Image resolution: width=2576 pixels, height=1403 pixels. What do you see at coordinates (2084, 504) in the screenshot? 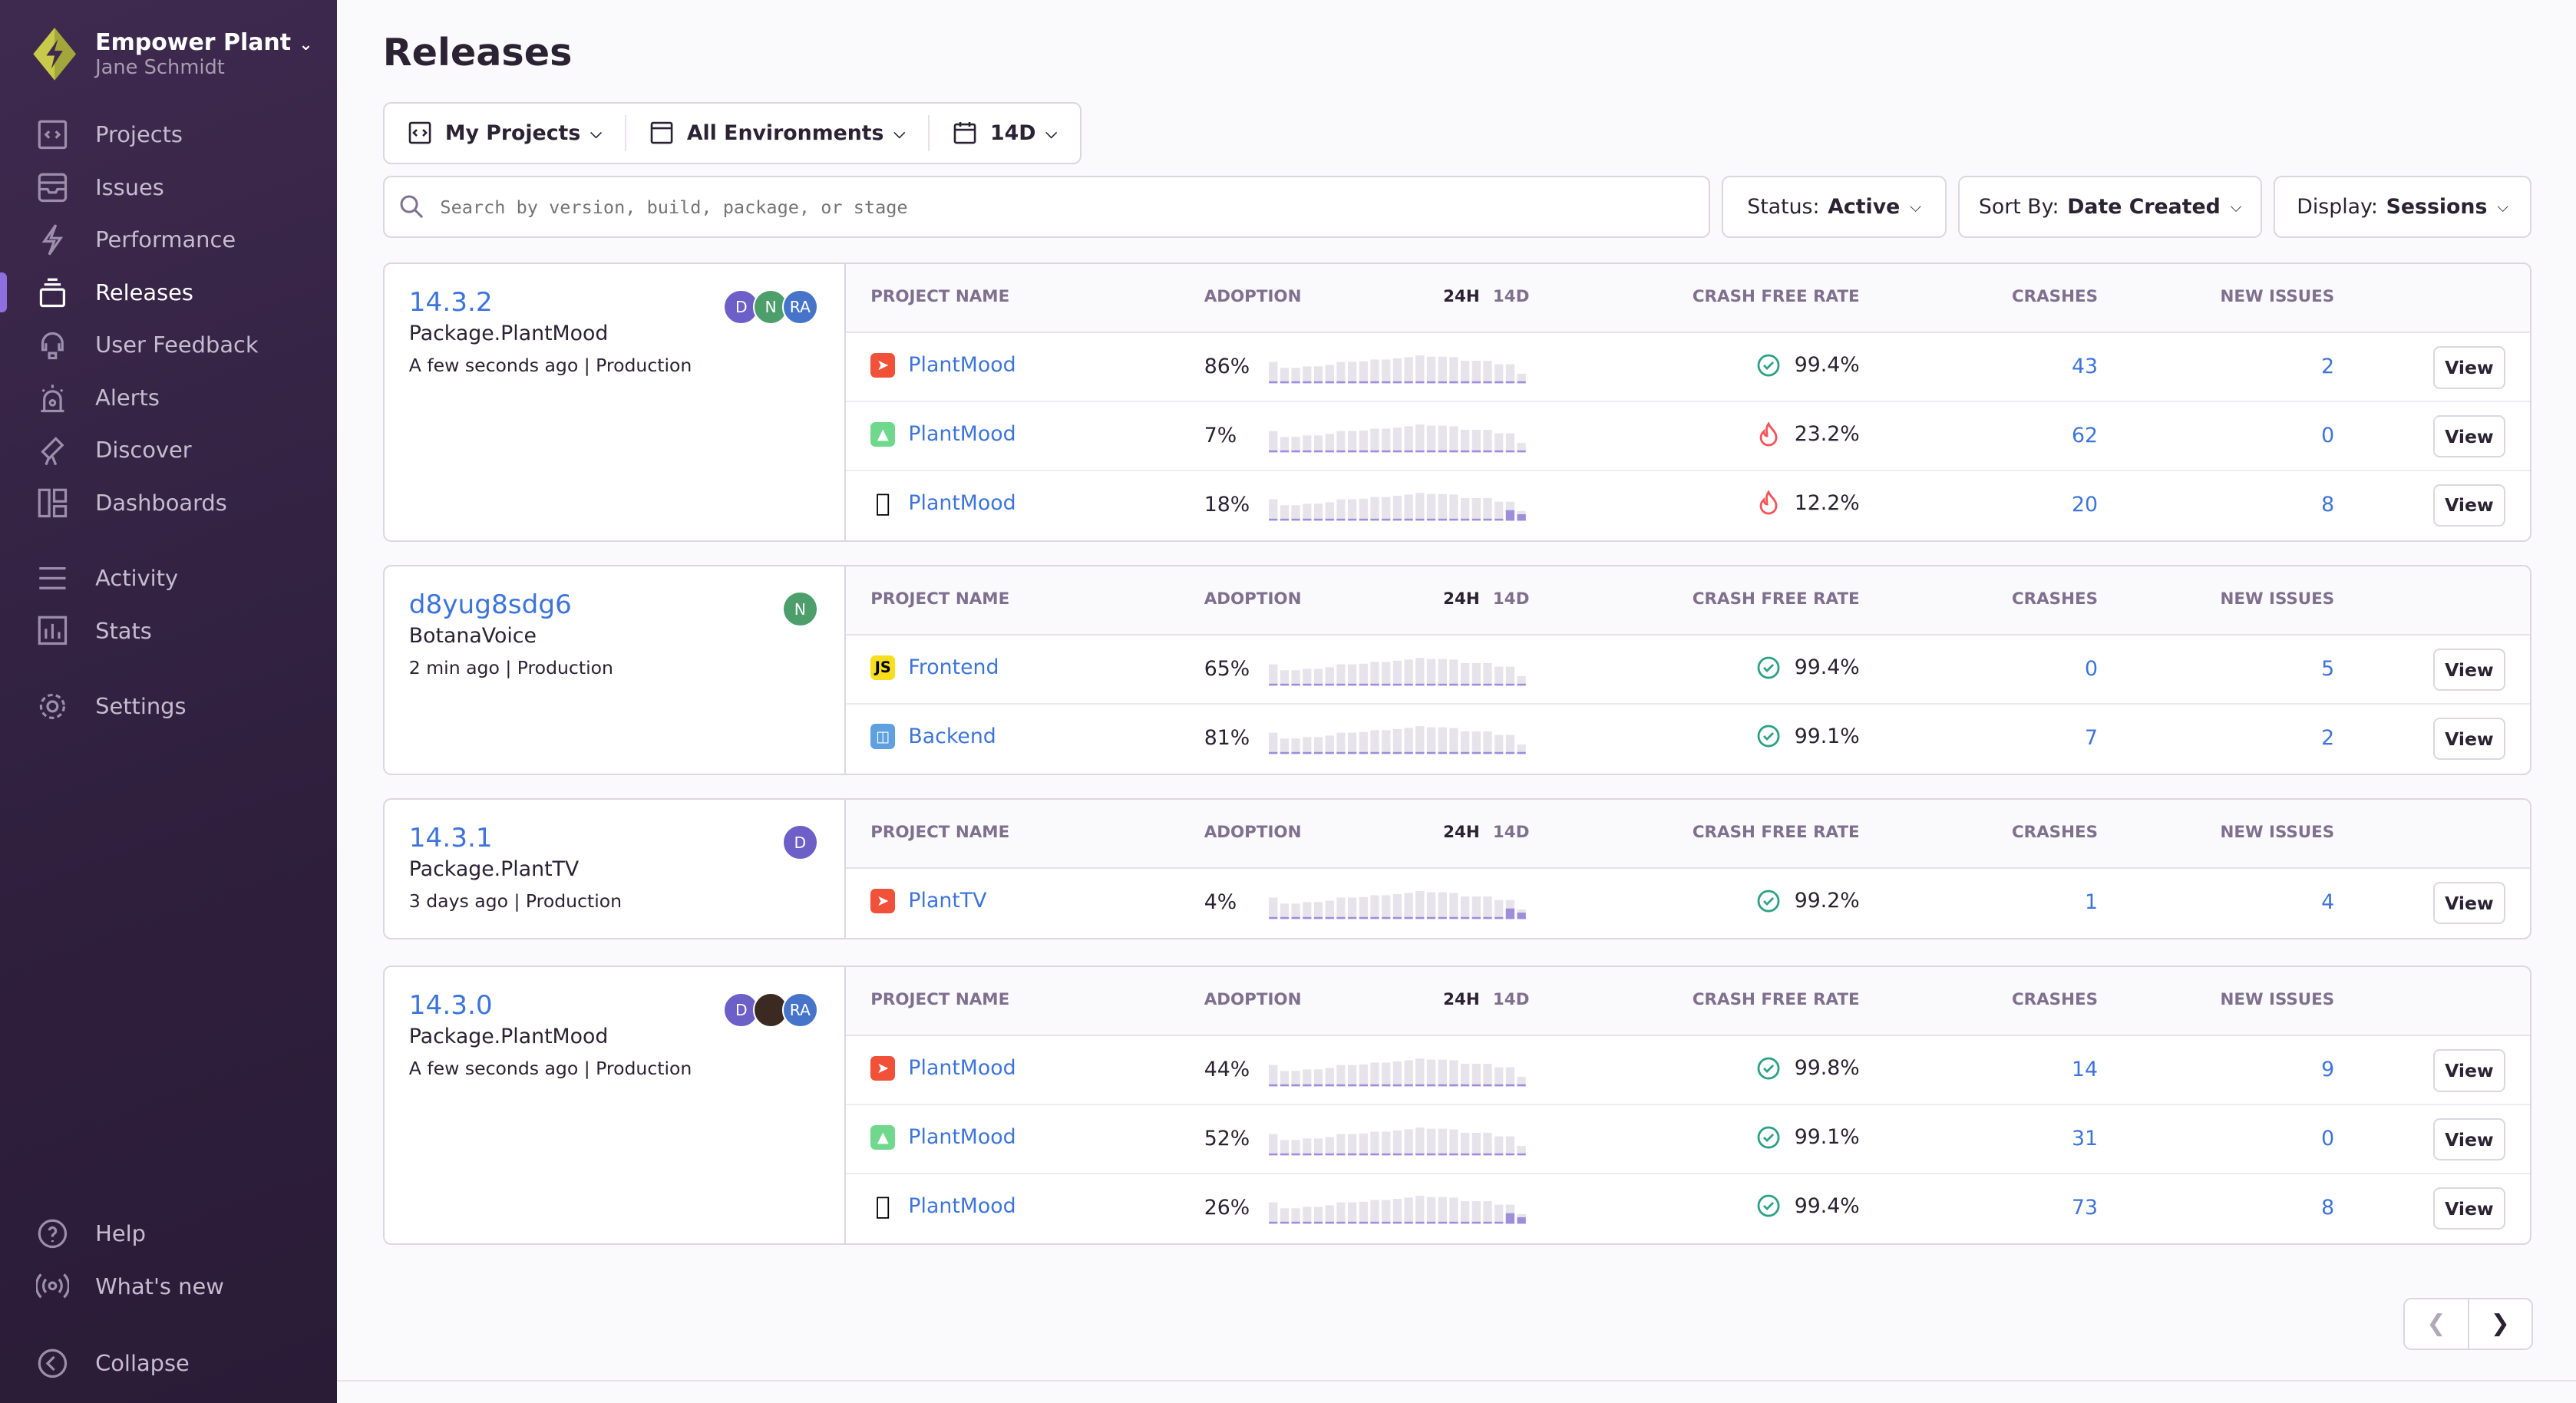
I see `crashes-link: 20` at bounding box center [2084, 504].